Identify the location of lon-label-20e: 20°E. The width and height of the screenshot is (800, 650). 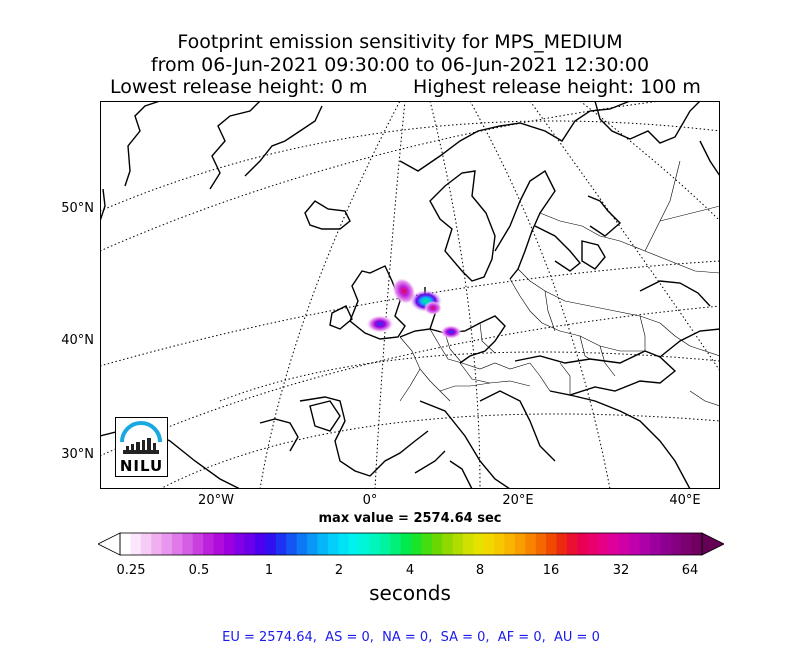
(518, 500).